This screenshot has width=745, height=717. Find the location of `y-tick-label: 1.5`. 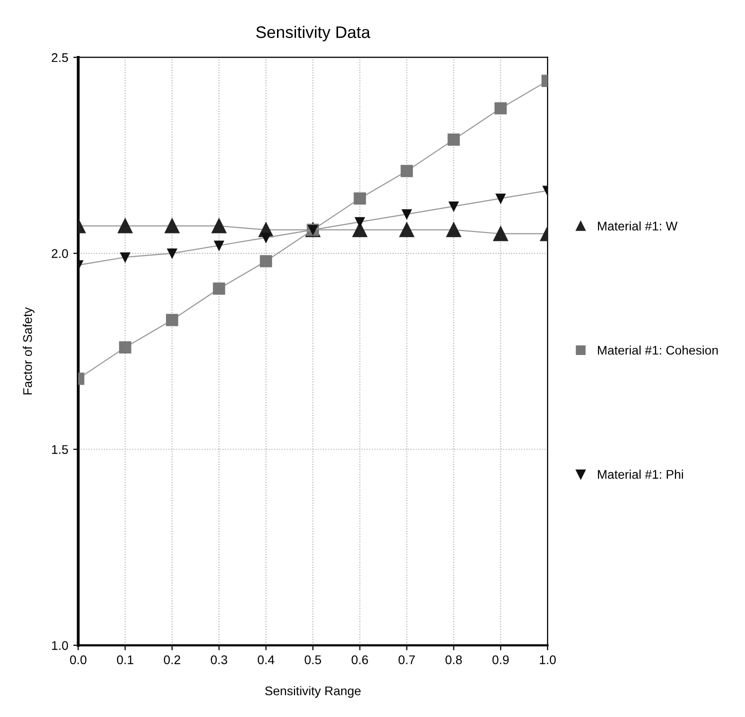

y-tick-label: 1.5 is located at coordinates (60, 449).